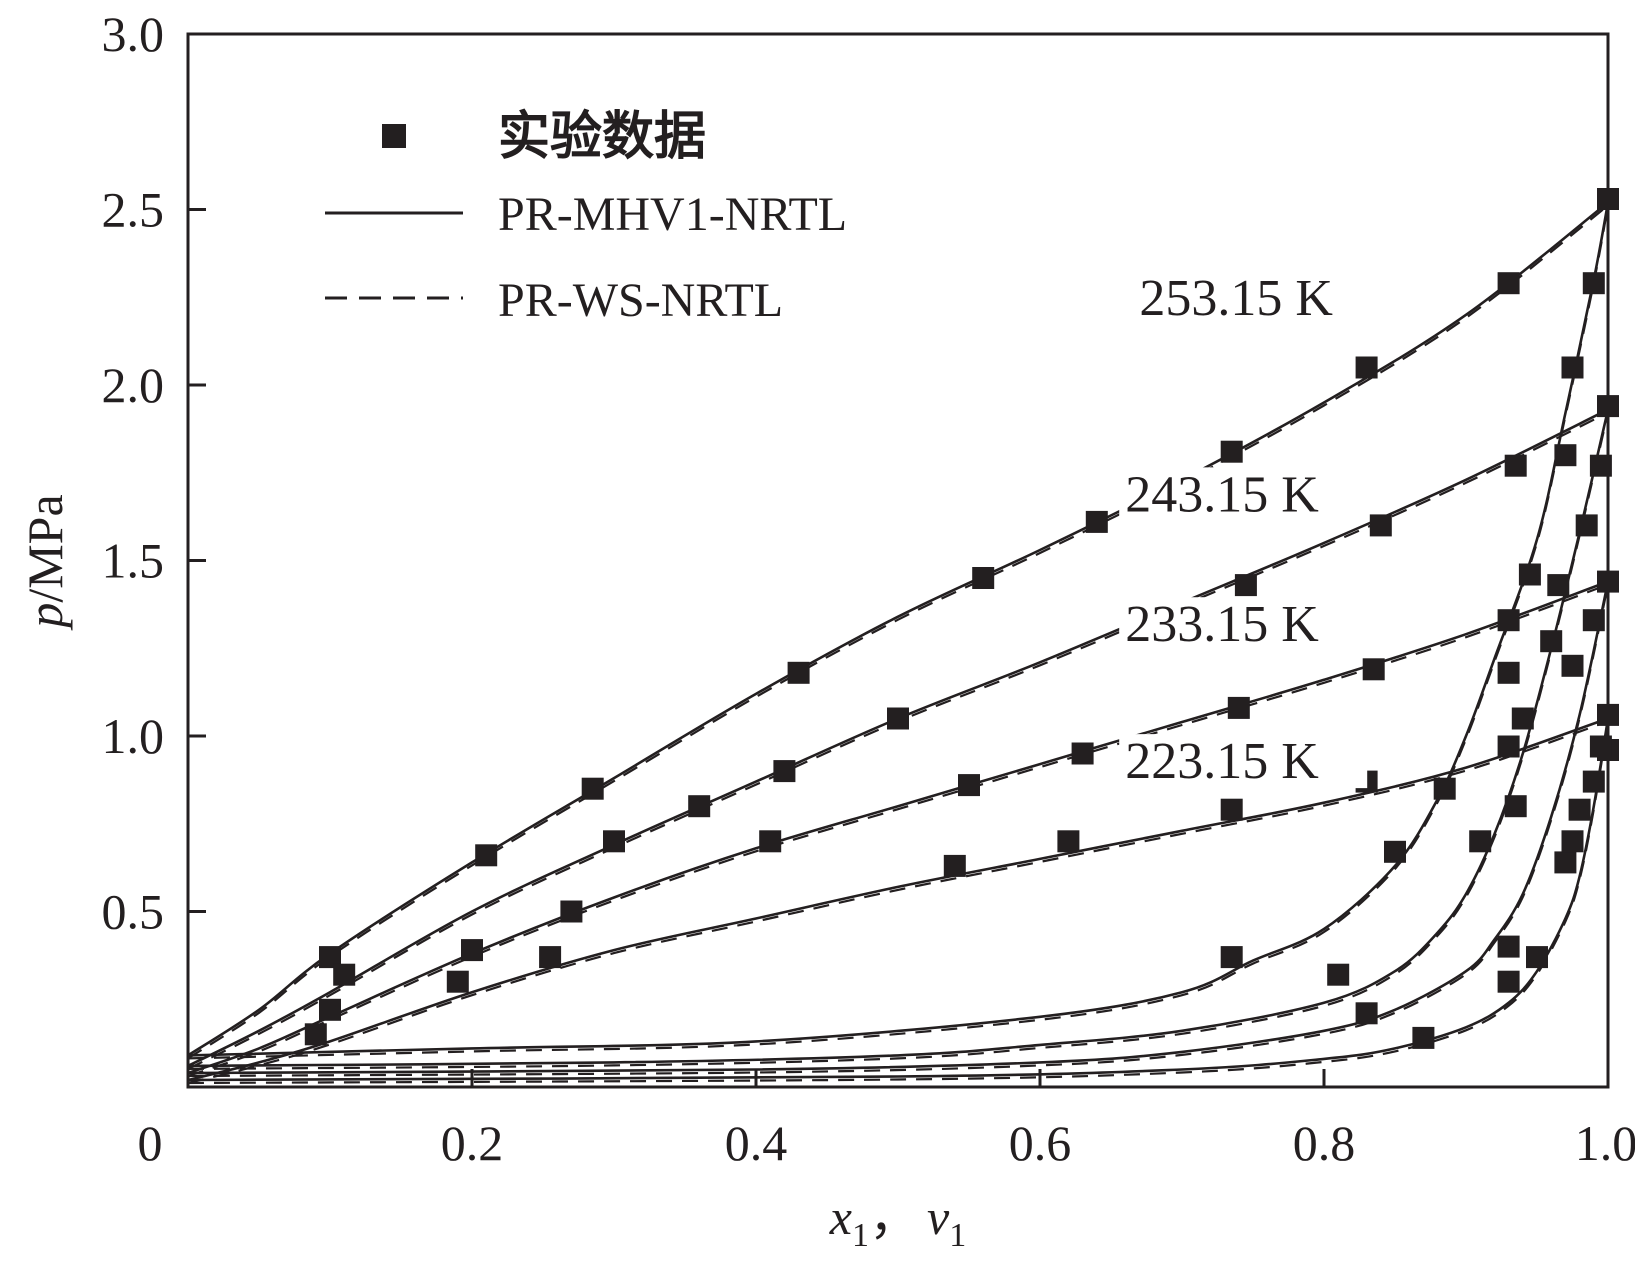  Describe the element at coordinates (1605, 1143) in the screenshot. I see `x-tick-label: 1.0` at that location.